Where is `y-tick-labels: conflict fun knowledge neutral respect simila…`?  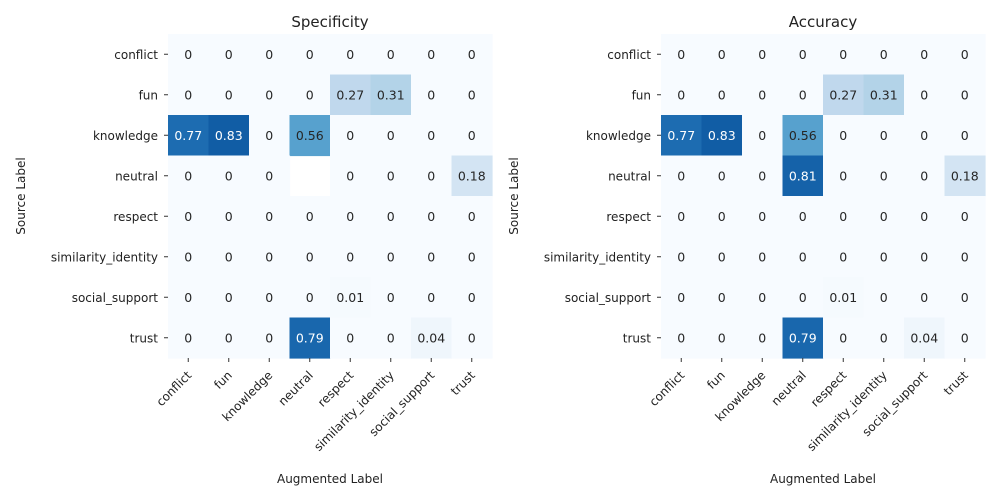
y-tick-labels: conflict fun knowledge neutral respect simila… is located at coordinates (109, 196).